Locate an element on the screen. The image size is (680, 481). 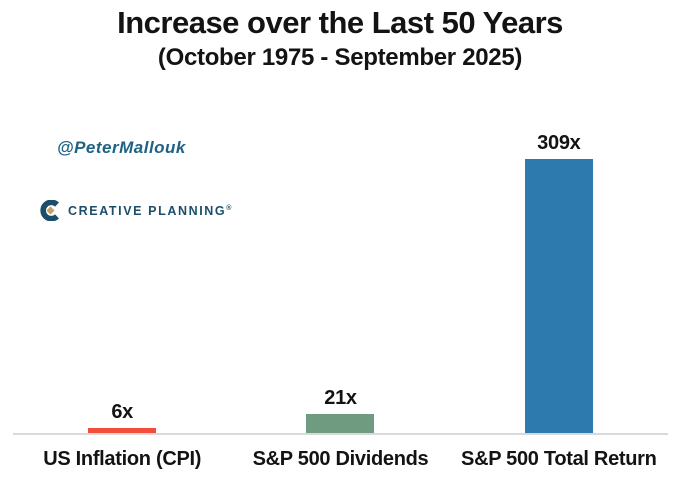
logo-text: CREATIVE PLANNING is located at coordinates (147, 210).